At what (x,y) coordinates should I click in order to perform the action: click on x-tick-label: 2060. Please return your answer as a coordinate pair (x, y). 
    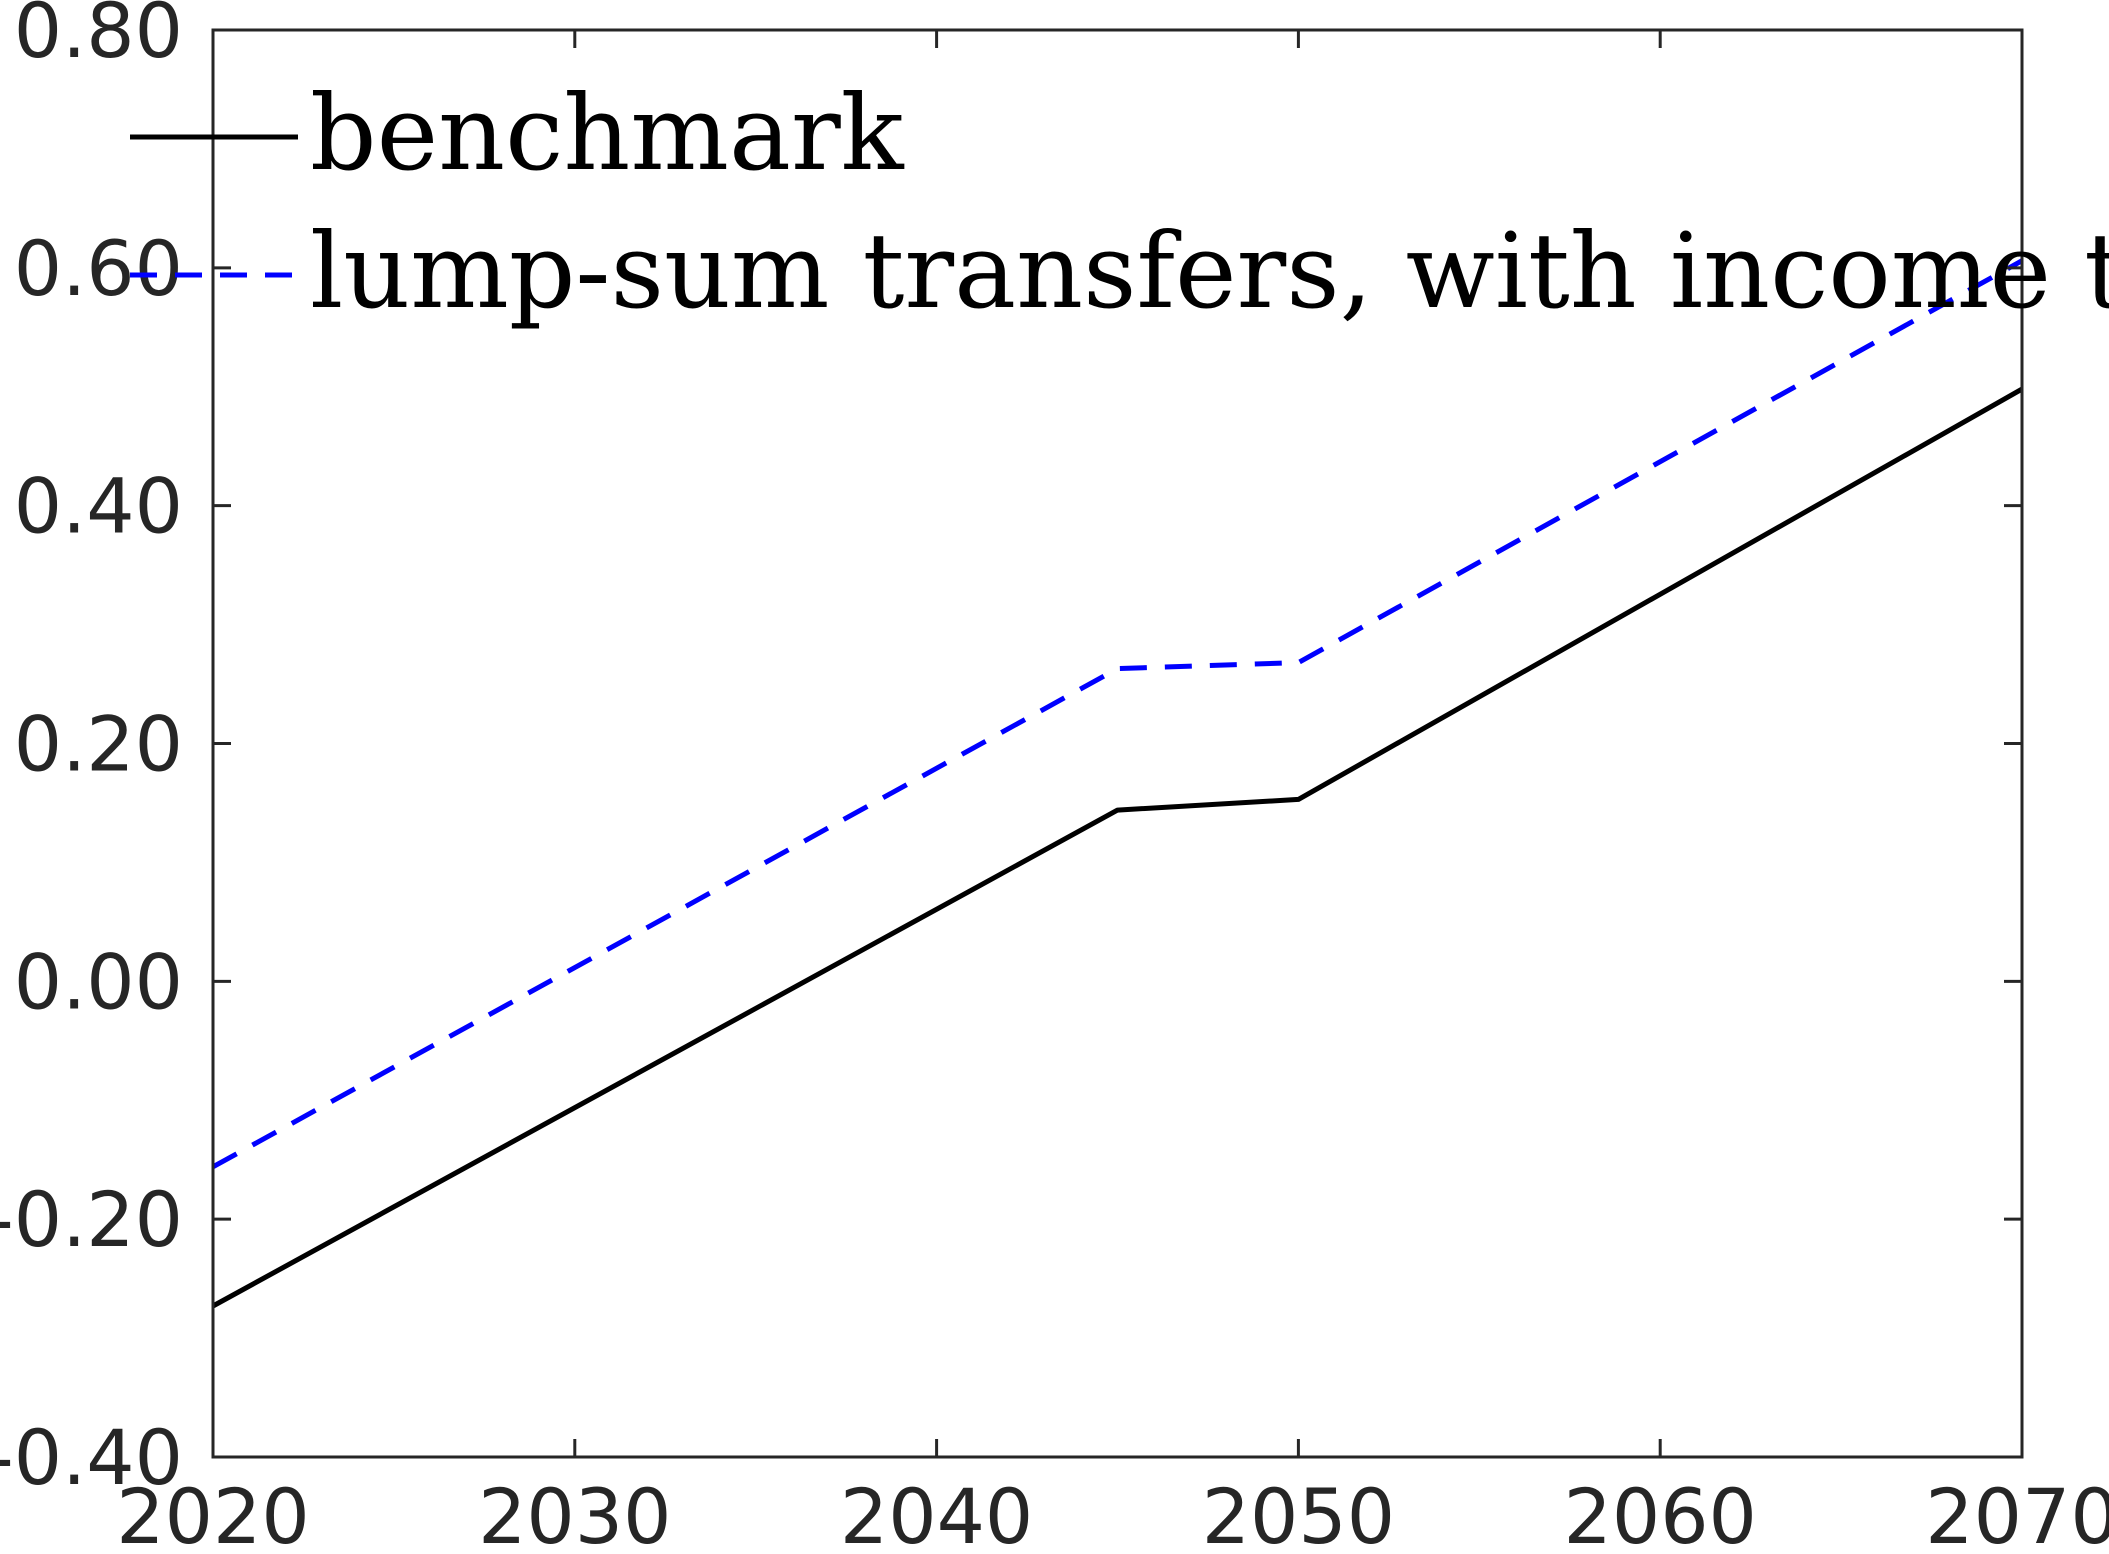
    Looking at the image, I should click on (1659, 1513).